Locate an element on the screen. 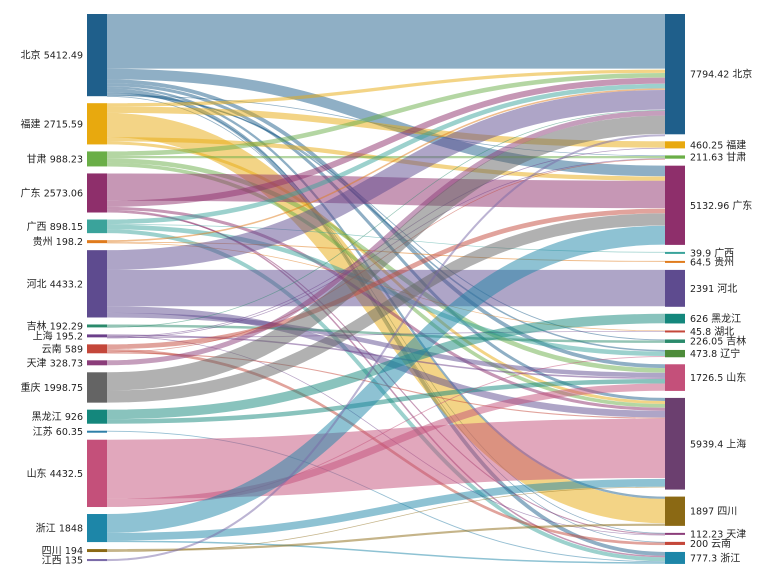 This screenshot has height=575, width=768. target-label-13: 1897 四川 is located at coordinates (713, 512).